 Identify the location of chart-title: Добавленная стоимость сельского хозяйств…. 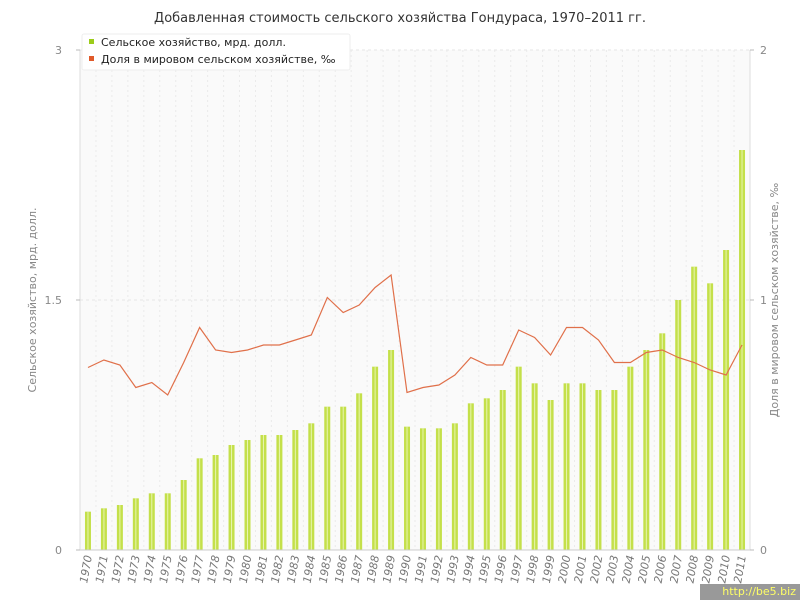
(400, 18).